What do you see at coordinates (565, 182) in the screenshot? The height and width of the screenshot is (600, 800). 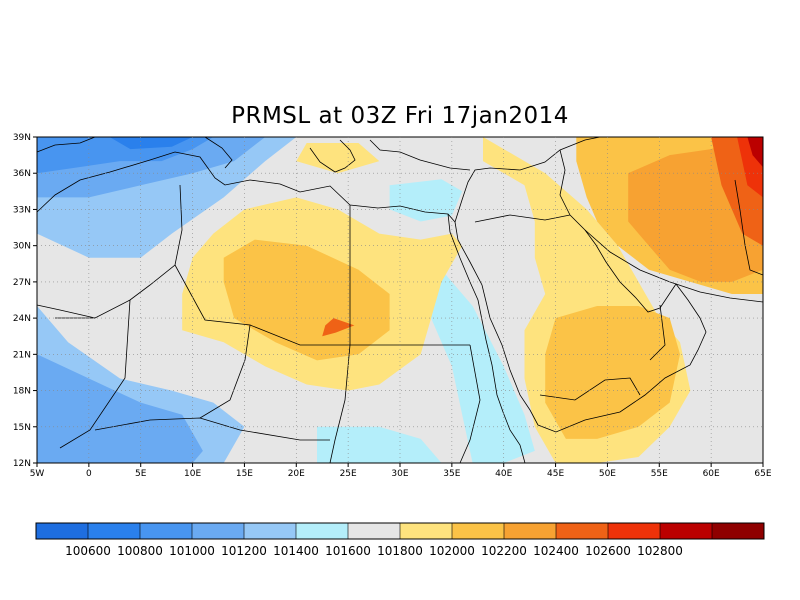 I see `border-iraq-iran` at bounding box center [565, 182].